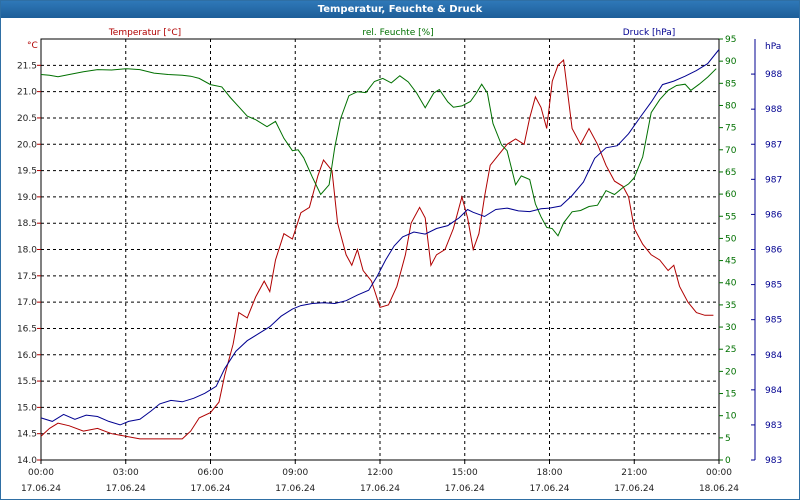 Image resolution: width=800 pixels, height=500 pixels. I want to click on humidity-tick-label: 35, so click(730, 306).